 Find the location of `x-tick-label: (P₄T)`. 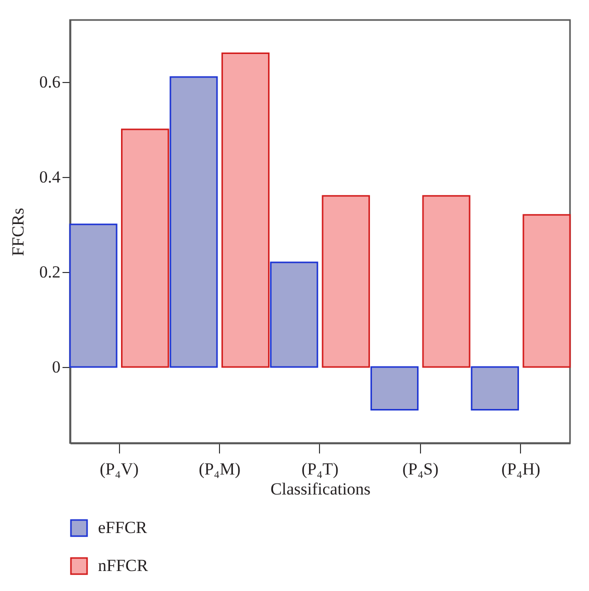

x-tick-label: (P₄T) is located at coordinates (320, 469).